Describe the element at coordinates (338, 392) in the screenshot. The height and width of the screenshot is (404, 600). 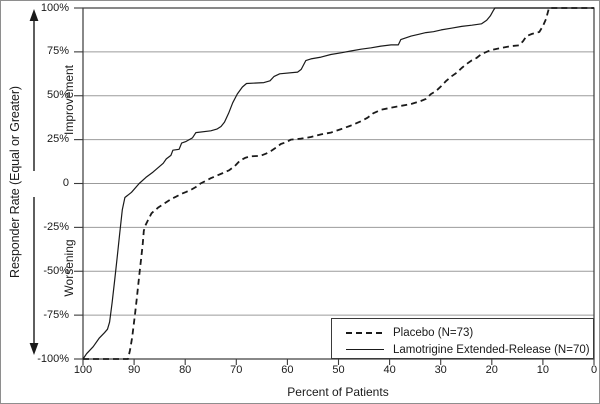
I see `x-axis-title: Percent of Patients` at that location.